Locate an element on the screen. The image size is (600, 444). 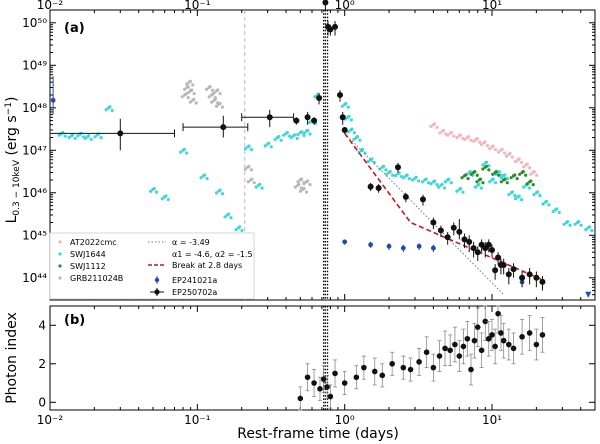
legend-box is located at coordinates (152, 266).